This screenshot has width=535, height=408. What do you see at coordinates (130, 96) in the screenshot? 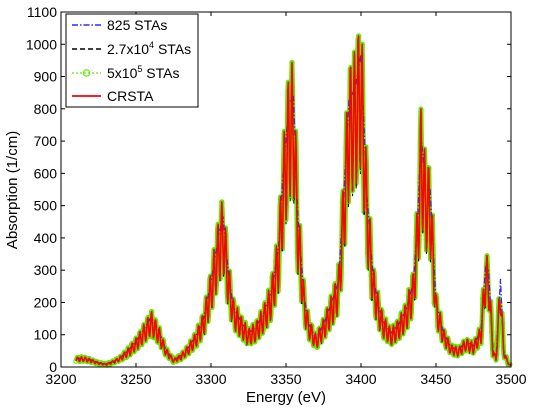
I see `legend-label-crsta: CRSTA` at bounding box center [130, 96].